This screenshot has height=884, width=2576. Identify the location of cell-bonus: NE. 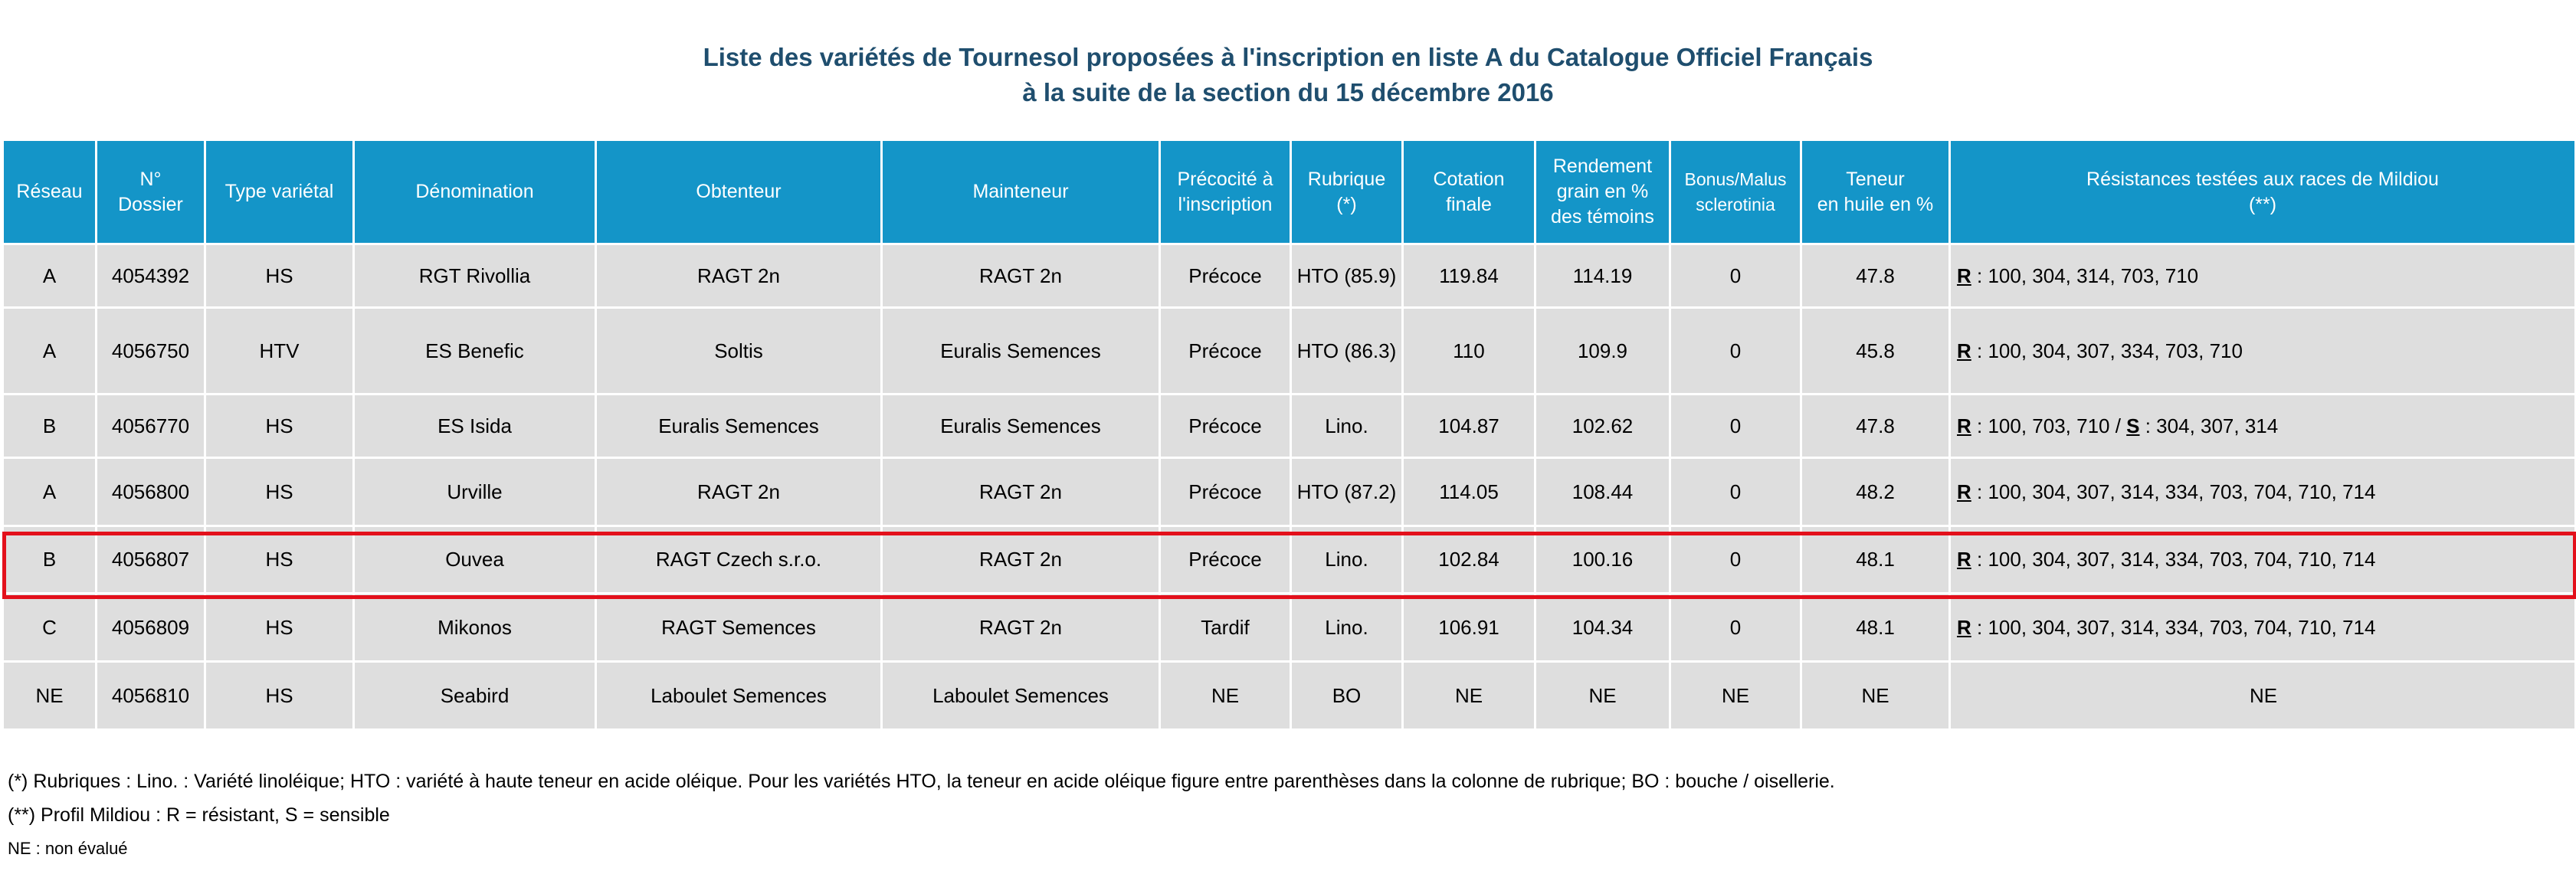
(1736, 695).